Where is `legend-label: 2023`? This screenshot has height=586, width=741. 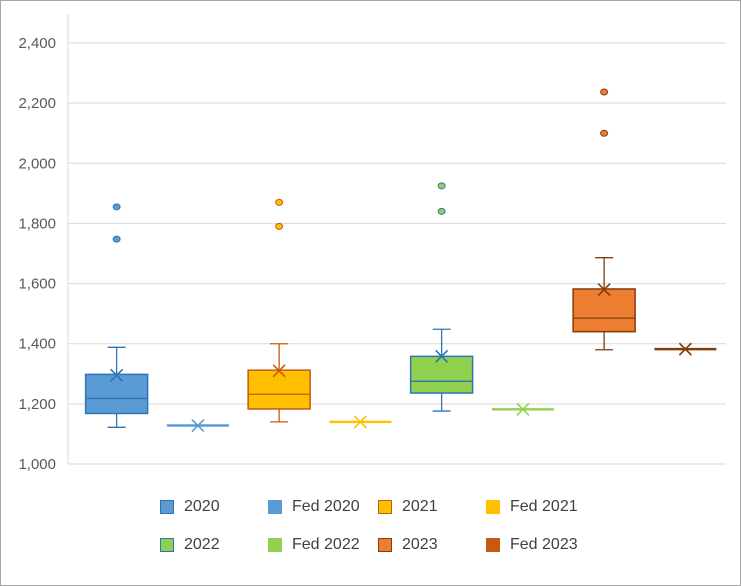 legend-label: 2023 is located at coordinates (420, 544).